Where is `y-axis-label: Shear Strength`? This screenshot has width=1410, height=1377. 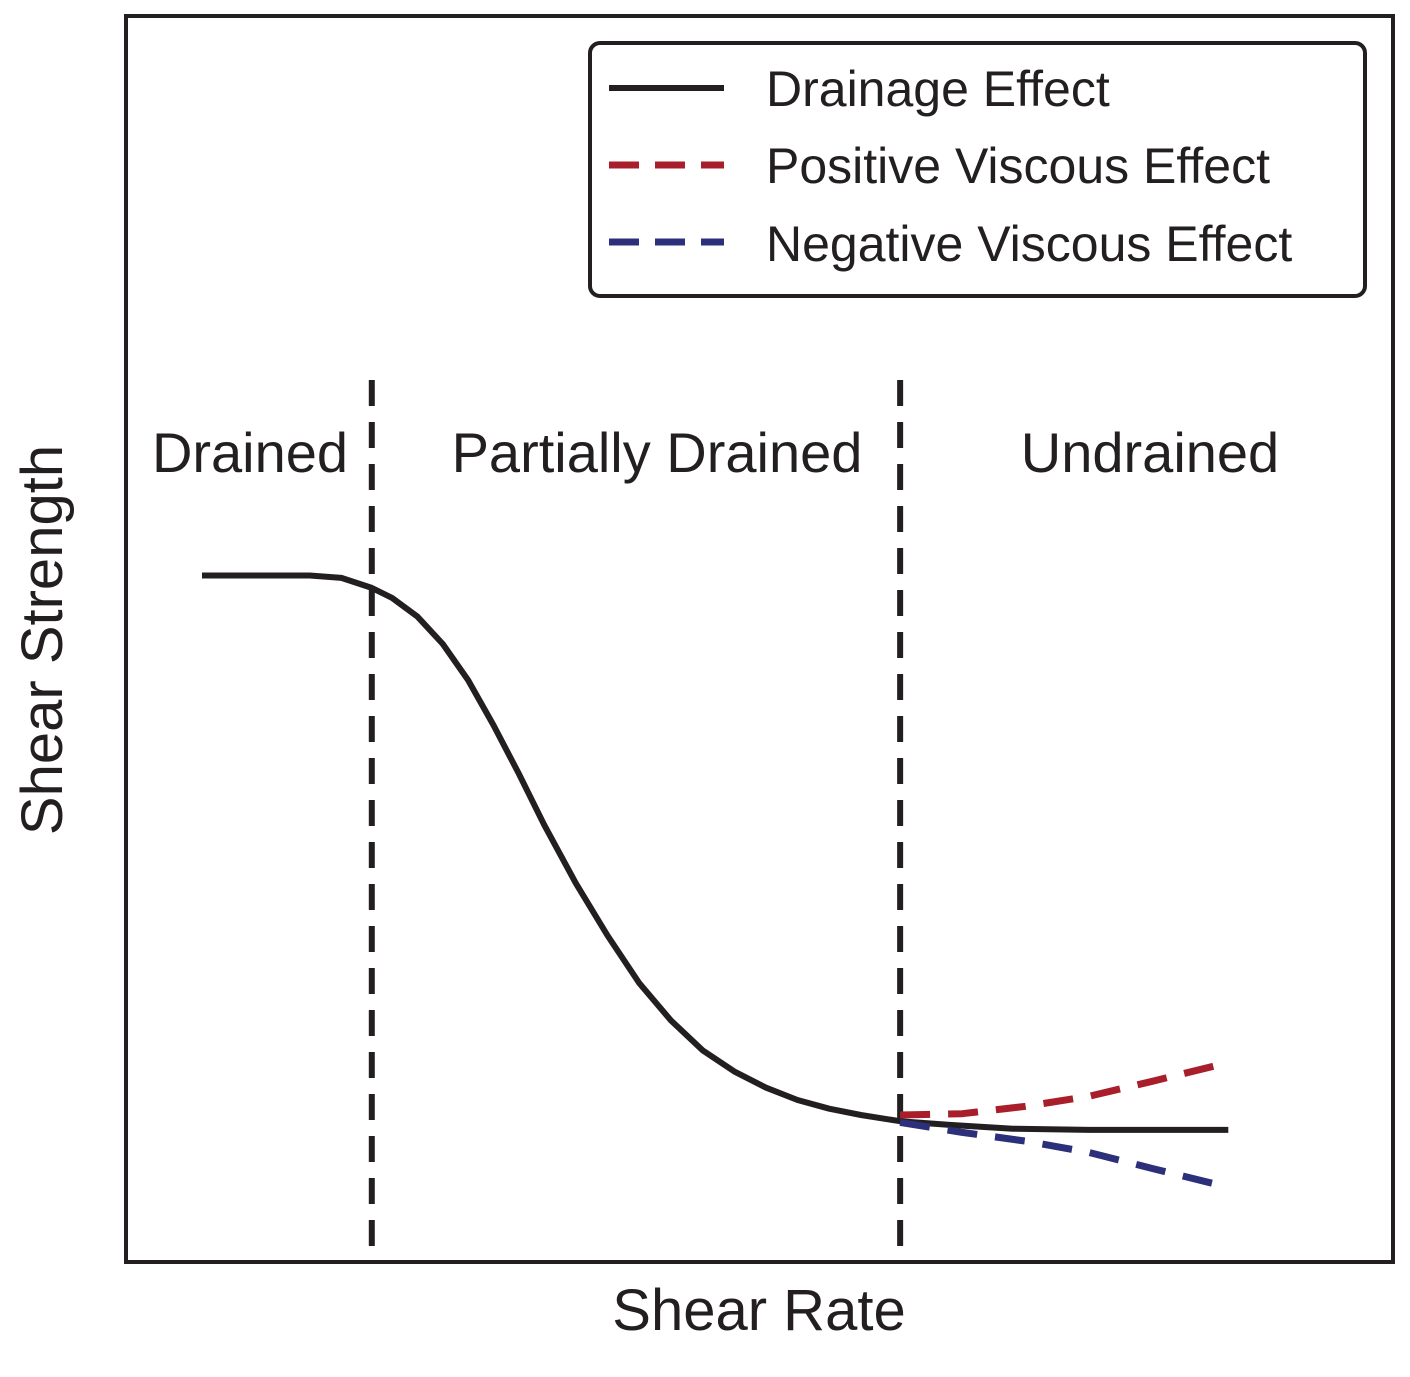
y-axis-label: Shear Strength is located at coordinates (42, 640).